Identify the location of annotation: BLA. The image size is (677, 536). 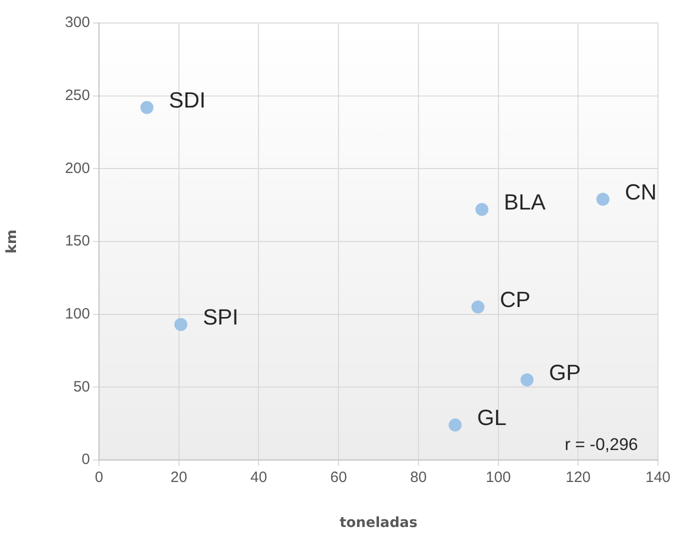
(525, 202).